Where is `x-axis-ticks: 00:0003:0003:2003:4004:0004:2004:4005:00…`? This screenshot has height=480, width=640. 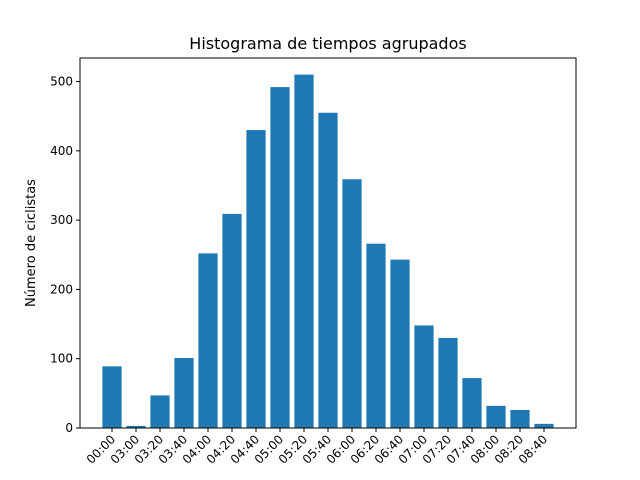 x-axis-ticks: 00:0003:0003:2003:4004:0004:2004:4005:00… is located at coordinates (317, 447).